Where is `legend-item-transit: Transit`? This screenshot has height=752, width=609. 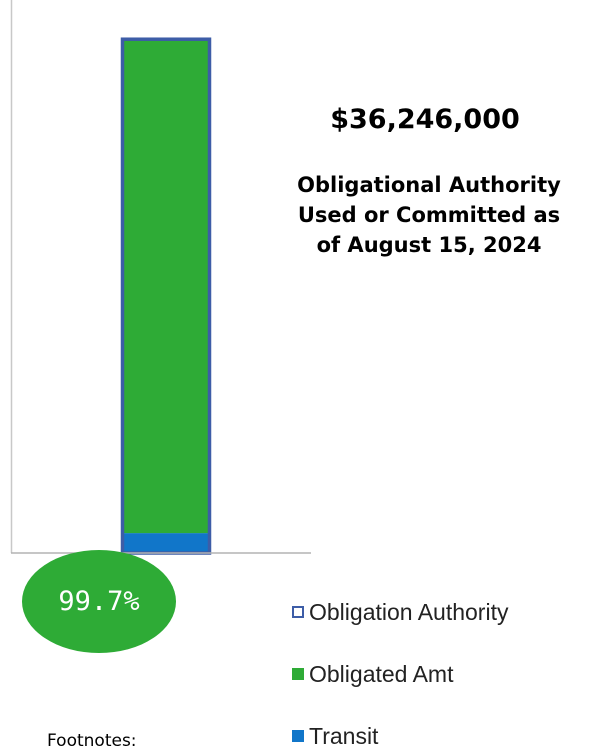
legend-item-transit: Transit is located at coordinates (447, 736).